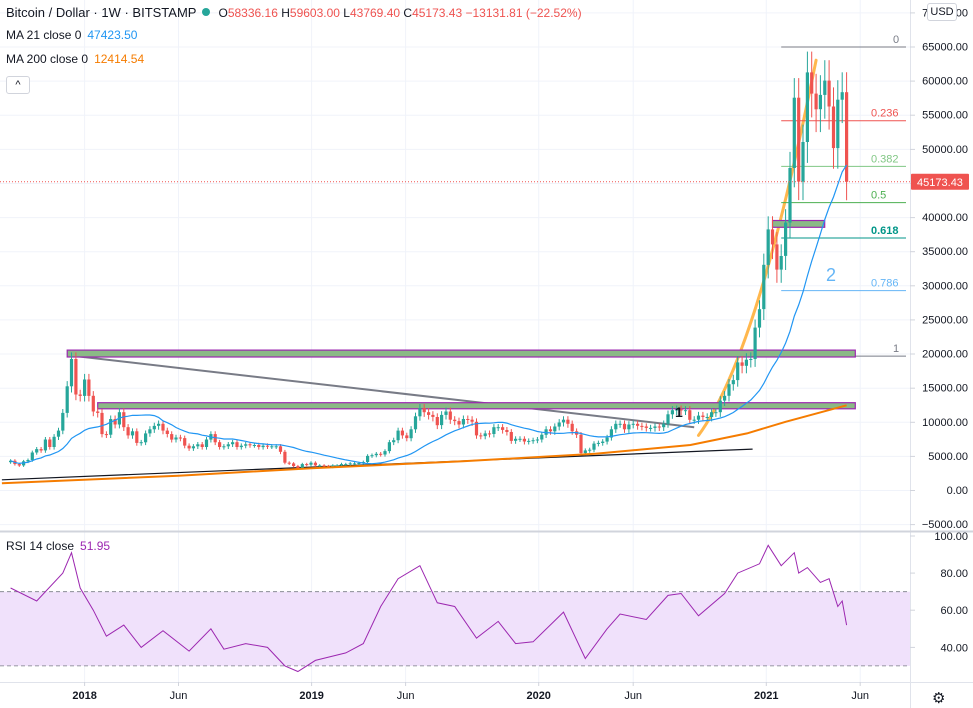  Describe the element at coordinates (896, 349) in the screenshot. I see `fib-level-label: 1` at that location.